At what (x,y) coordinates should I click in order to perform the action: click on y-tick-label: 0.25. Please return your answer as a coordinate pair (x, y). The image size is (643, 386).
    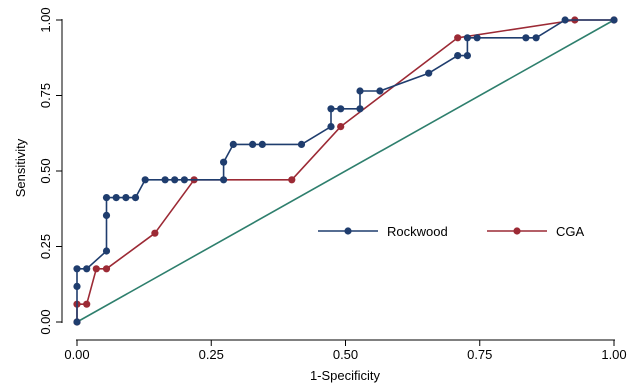
    Looking at the image, I should click on (45, 246).